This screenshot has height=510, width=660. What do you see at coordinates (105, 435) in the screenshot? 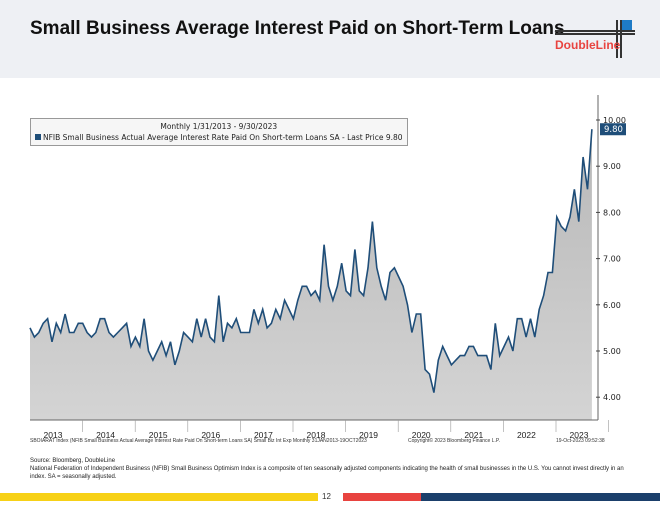
I see `x-tick-label: 2014` at bounding box center [105, 435].